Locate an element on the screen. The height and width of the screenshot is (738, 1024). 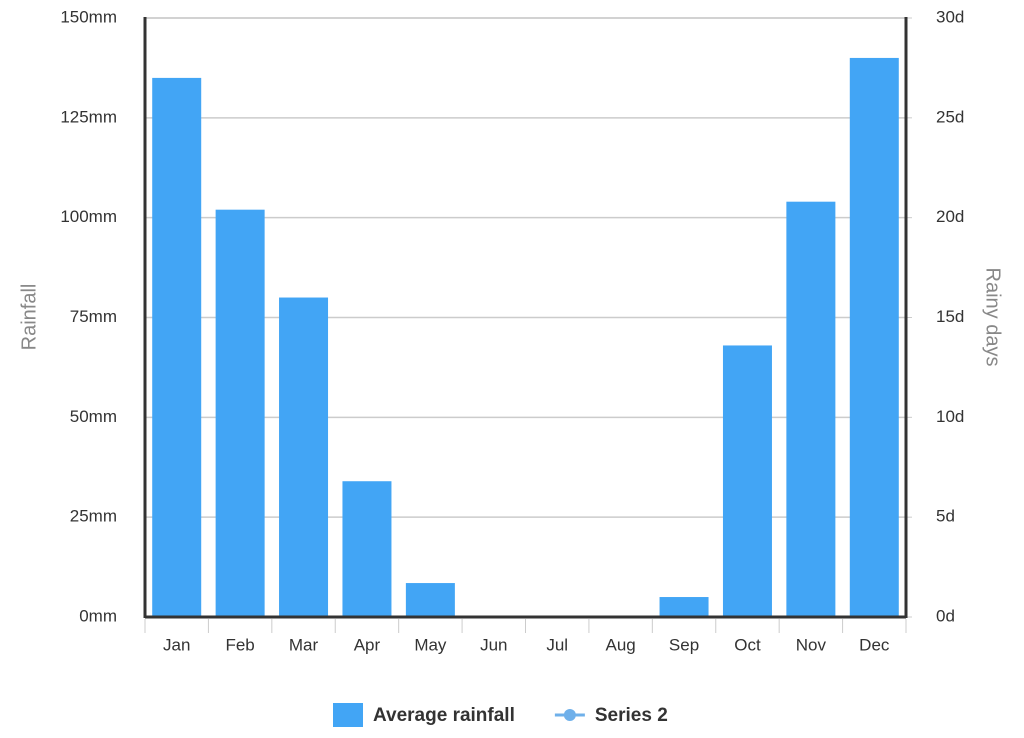
y-tick-label: 0mm is located at coordinates (98, 615).